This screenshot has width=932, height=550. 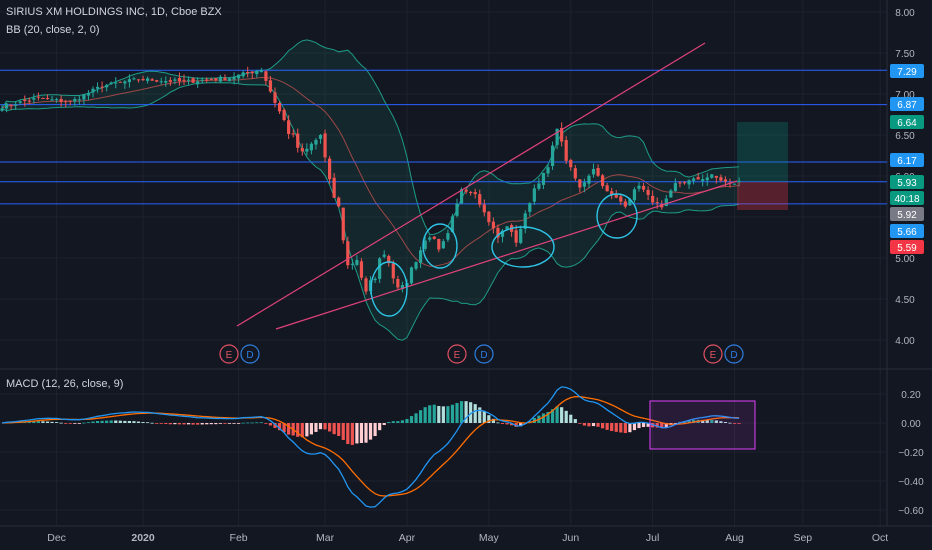 I want to click on price-level-tag-bg, so click(x=907, y=182).